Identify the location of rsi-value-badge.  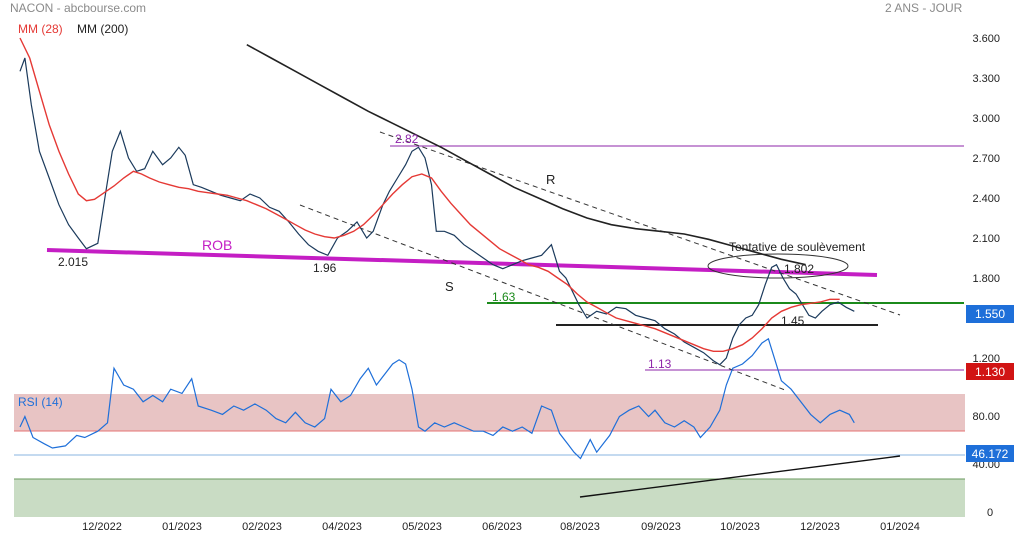
(990, 453).